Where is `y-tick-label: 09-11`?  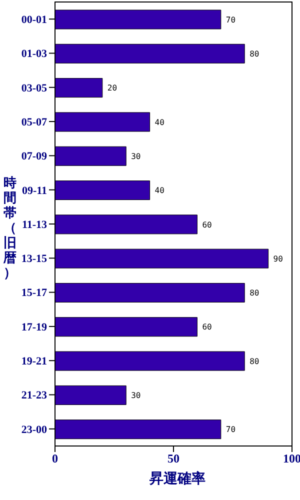 y-tick-label: 09-11 is located at coordinates (34, 190).